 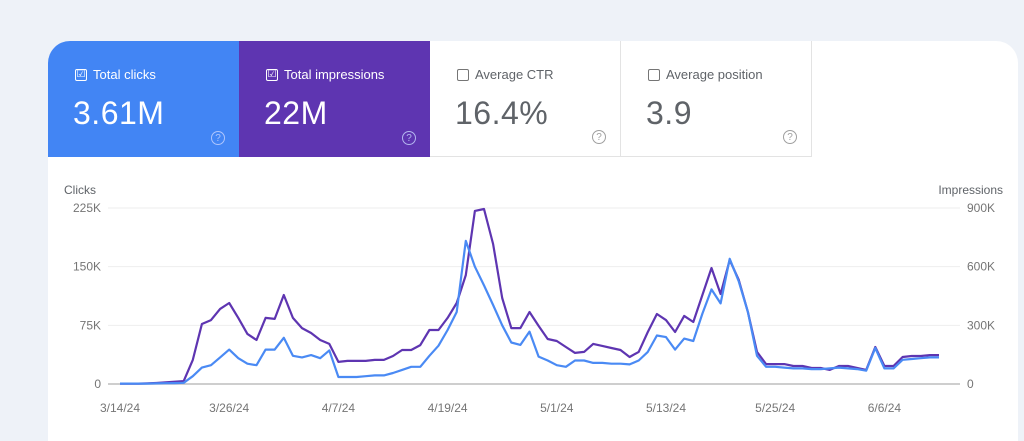 I want to click on right-axis-title: Impressions, so click(x=970, y=190).